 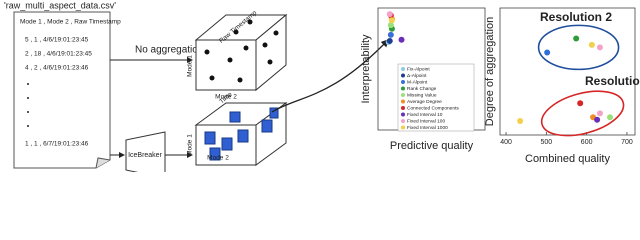 What do you see at coordinates (330, 76) in the screenshot?
I see `arrow` at bounding box center [330, 76].